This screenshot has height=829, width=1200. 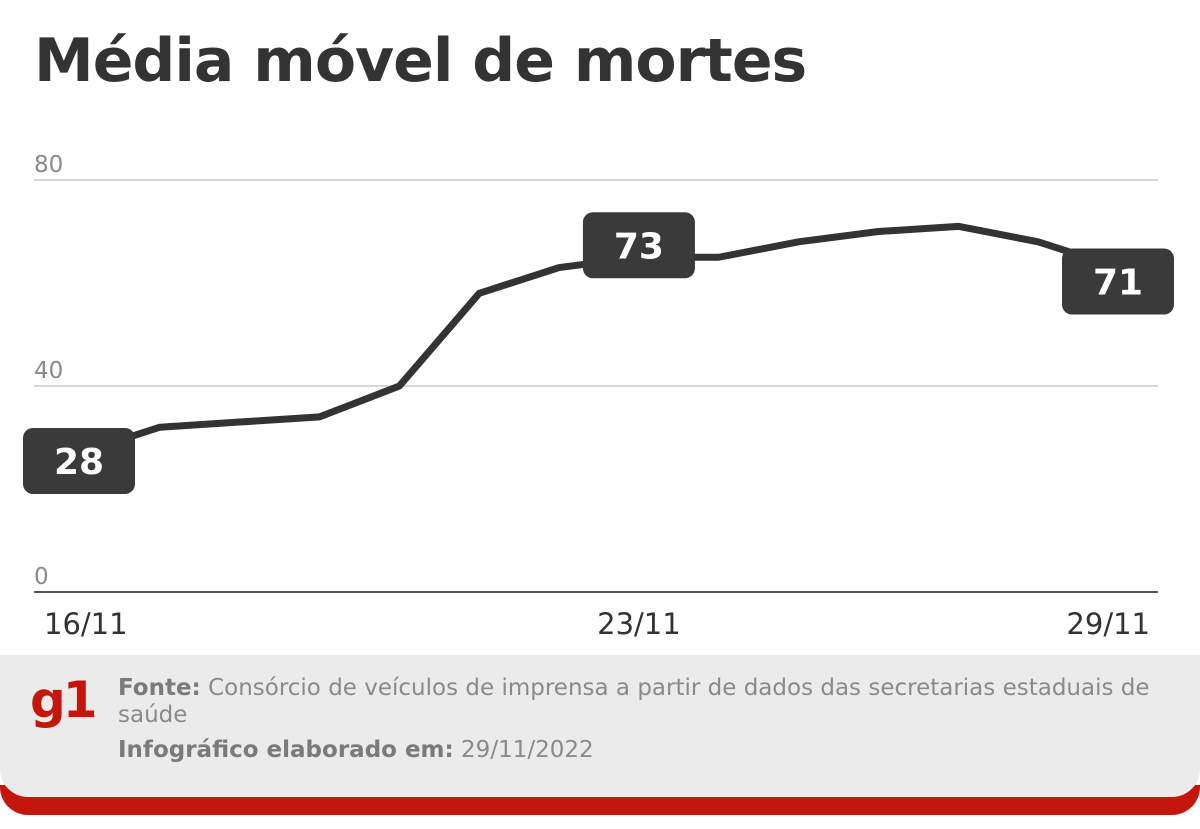 I want to click on date-note: Infográfico elaborado em: 29/11/2022, so click(x=356, y=750).